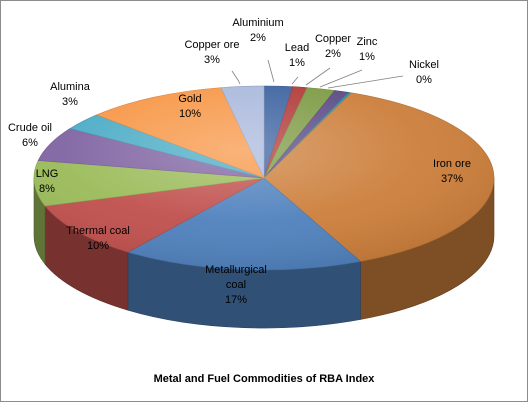 The width and height of the screenshot is (528, 402). What do you see at coordinates (70, 94) in the screenshot?
I see `data-label-alumina: Alumina 3%` at bounding box center [70, 94].